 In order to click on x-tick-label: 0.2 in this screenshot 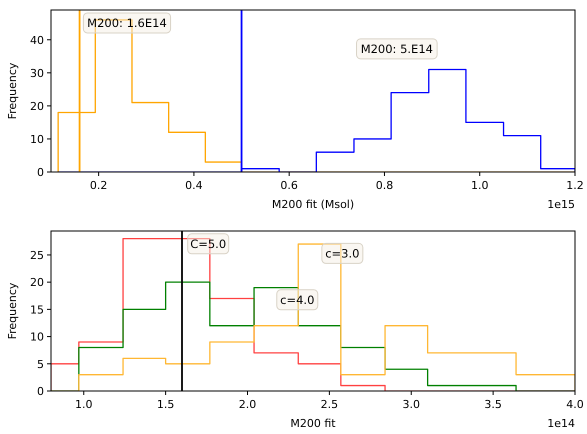, I will do `click(99, 185)`.